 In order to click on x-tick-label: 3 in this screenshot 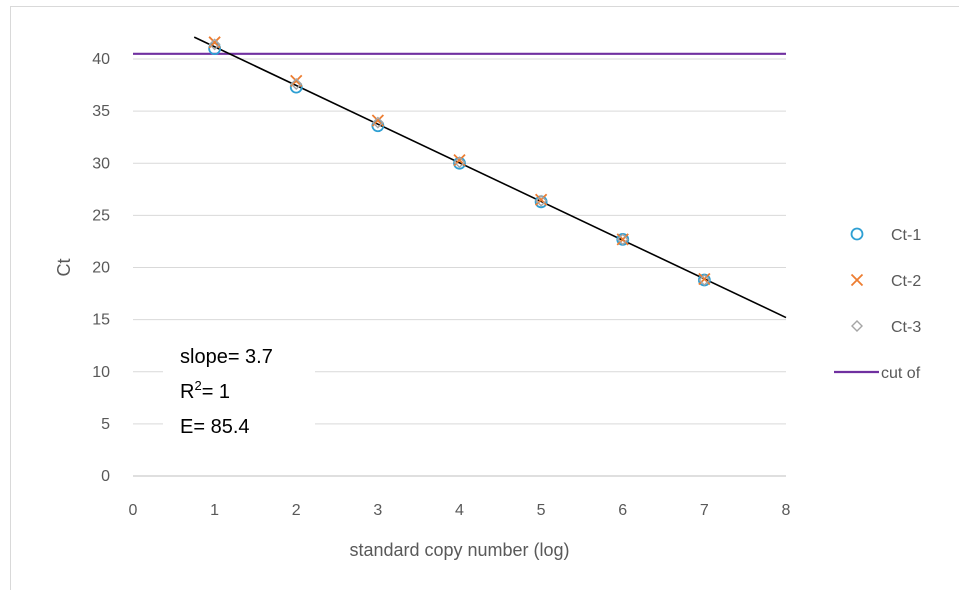, I will do `click(377, 510)`.